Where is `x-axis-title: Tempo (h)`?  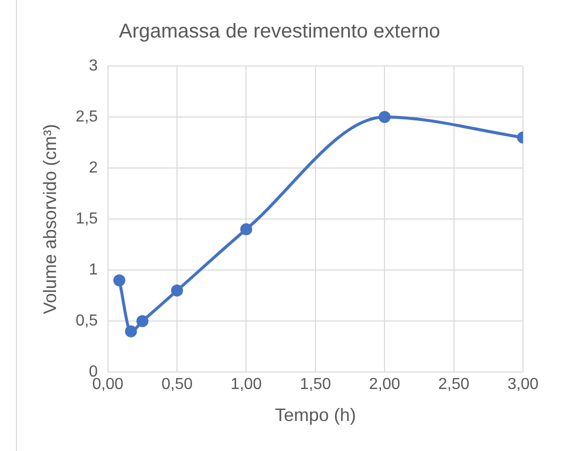
x-axis-title: Tempo (h) is located at coordinates (315, 415).